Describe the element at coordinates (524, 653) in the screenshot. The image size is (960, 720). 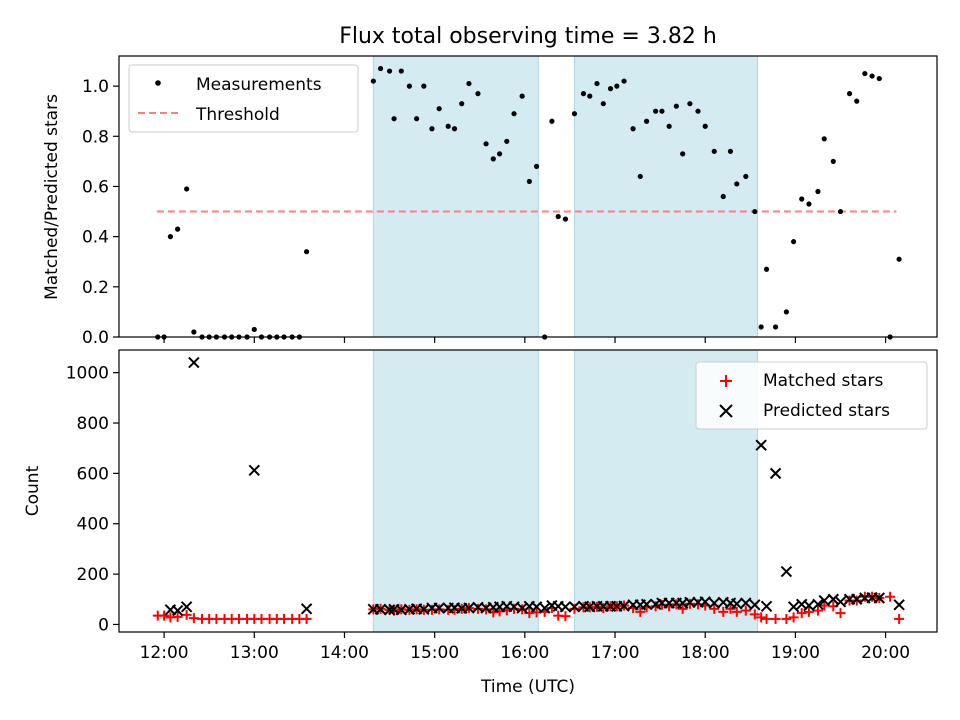
I see `x-tick-label: 16:00` at that location.